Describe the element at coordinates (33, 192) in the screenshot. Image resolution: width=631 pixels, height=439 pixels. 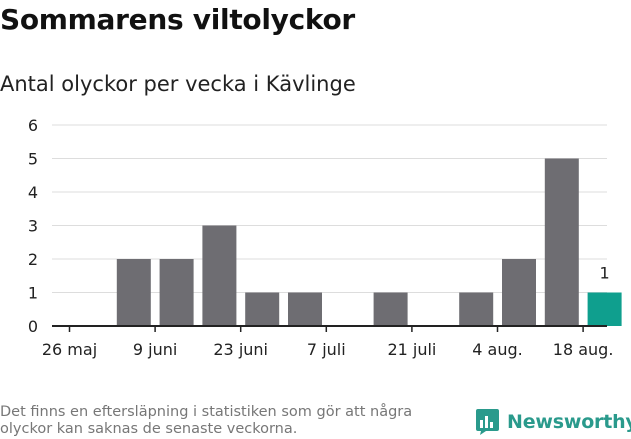
I see `y-tick-label: 4` at that location.